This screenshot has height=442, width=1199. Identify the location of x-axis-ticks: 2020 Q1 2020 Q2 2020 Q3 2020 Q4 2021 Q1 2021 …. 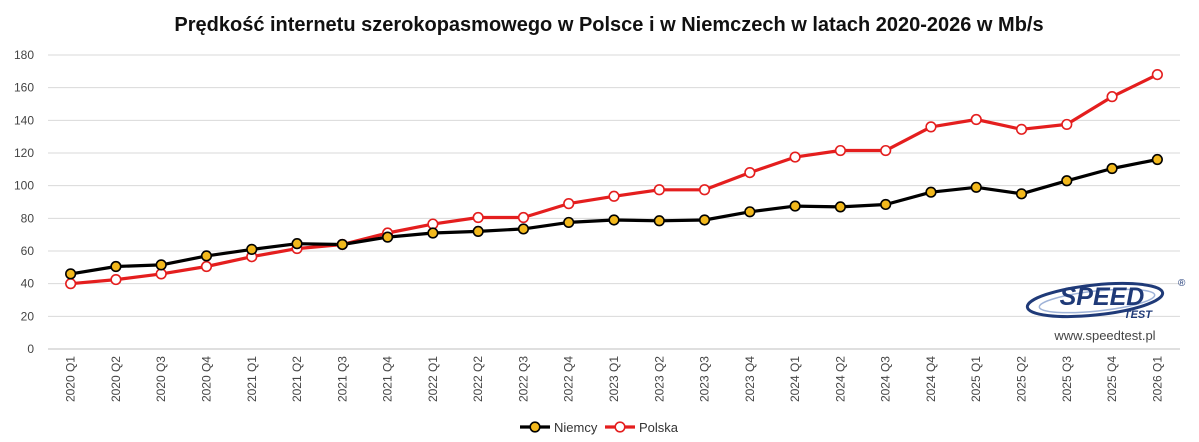
(614, 379).